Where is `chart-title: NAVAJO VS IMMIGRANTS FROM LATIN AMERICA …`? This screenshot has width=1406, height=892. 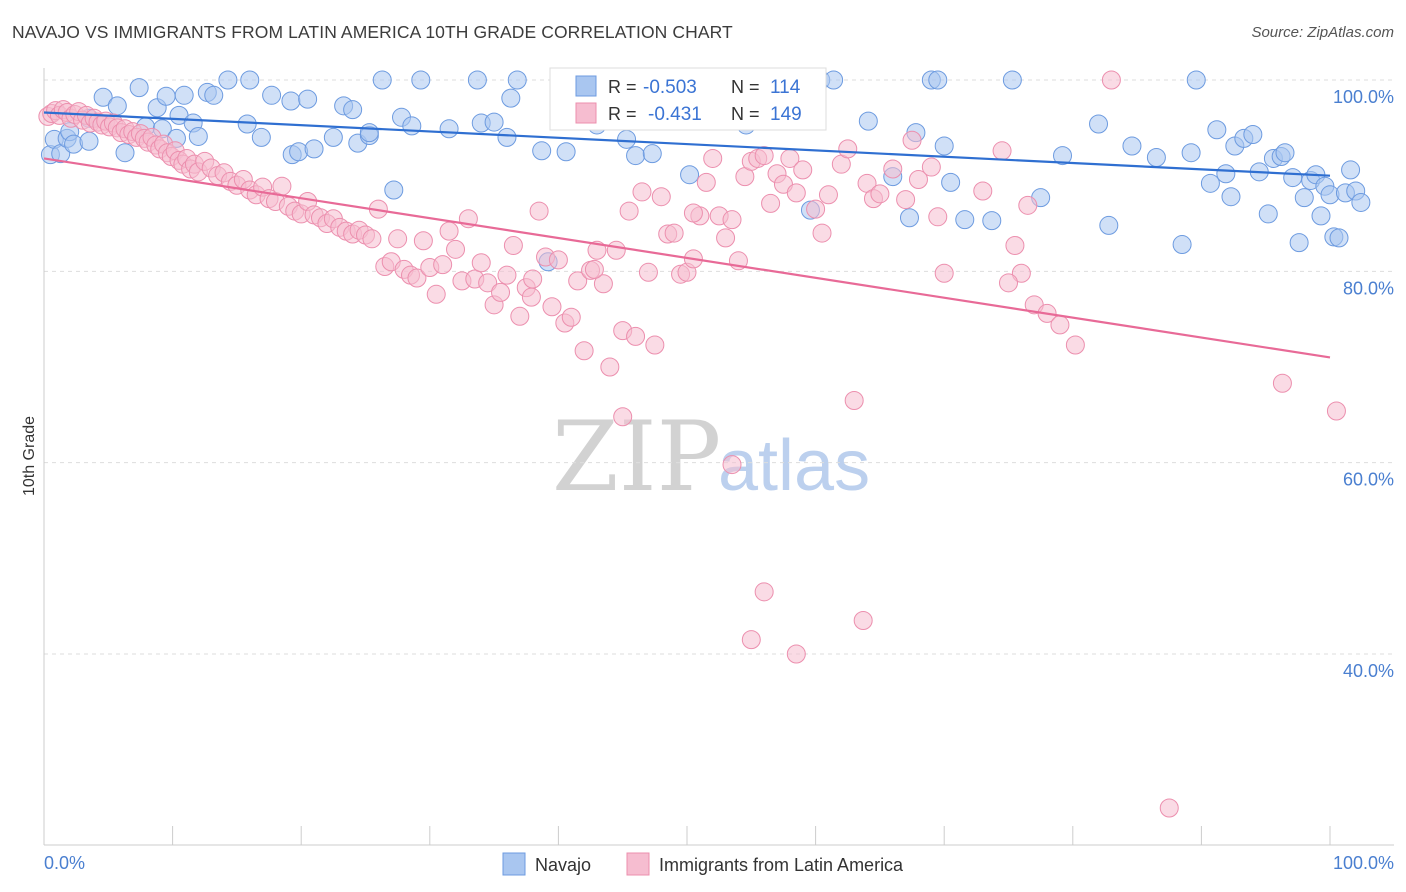 chart-title: NAVAJO VS IMMIGRANTS FROM LATIN AMERICA … is located at coordinates (372, 32).